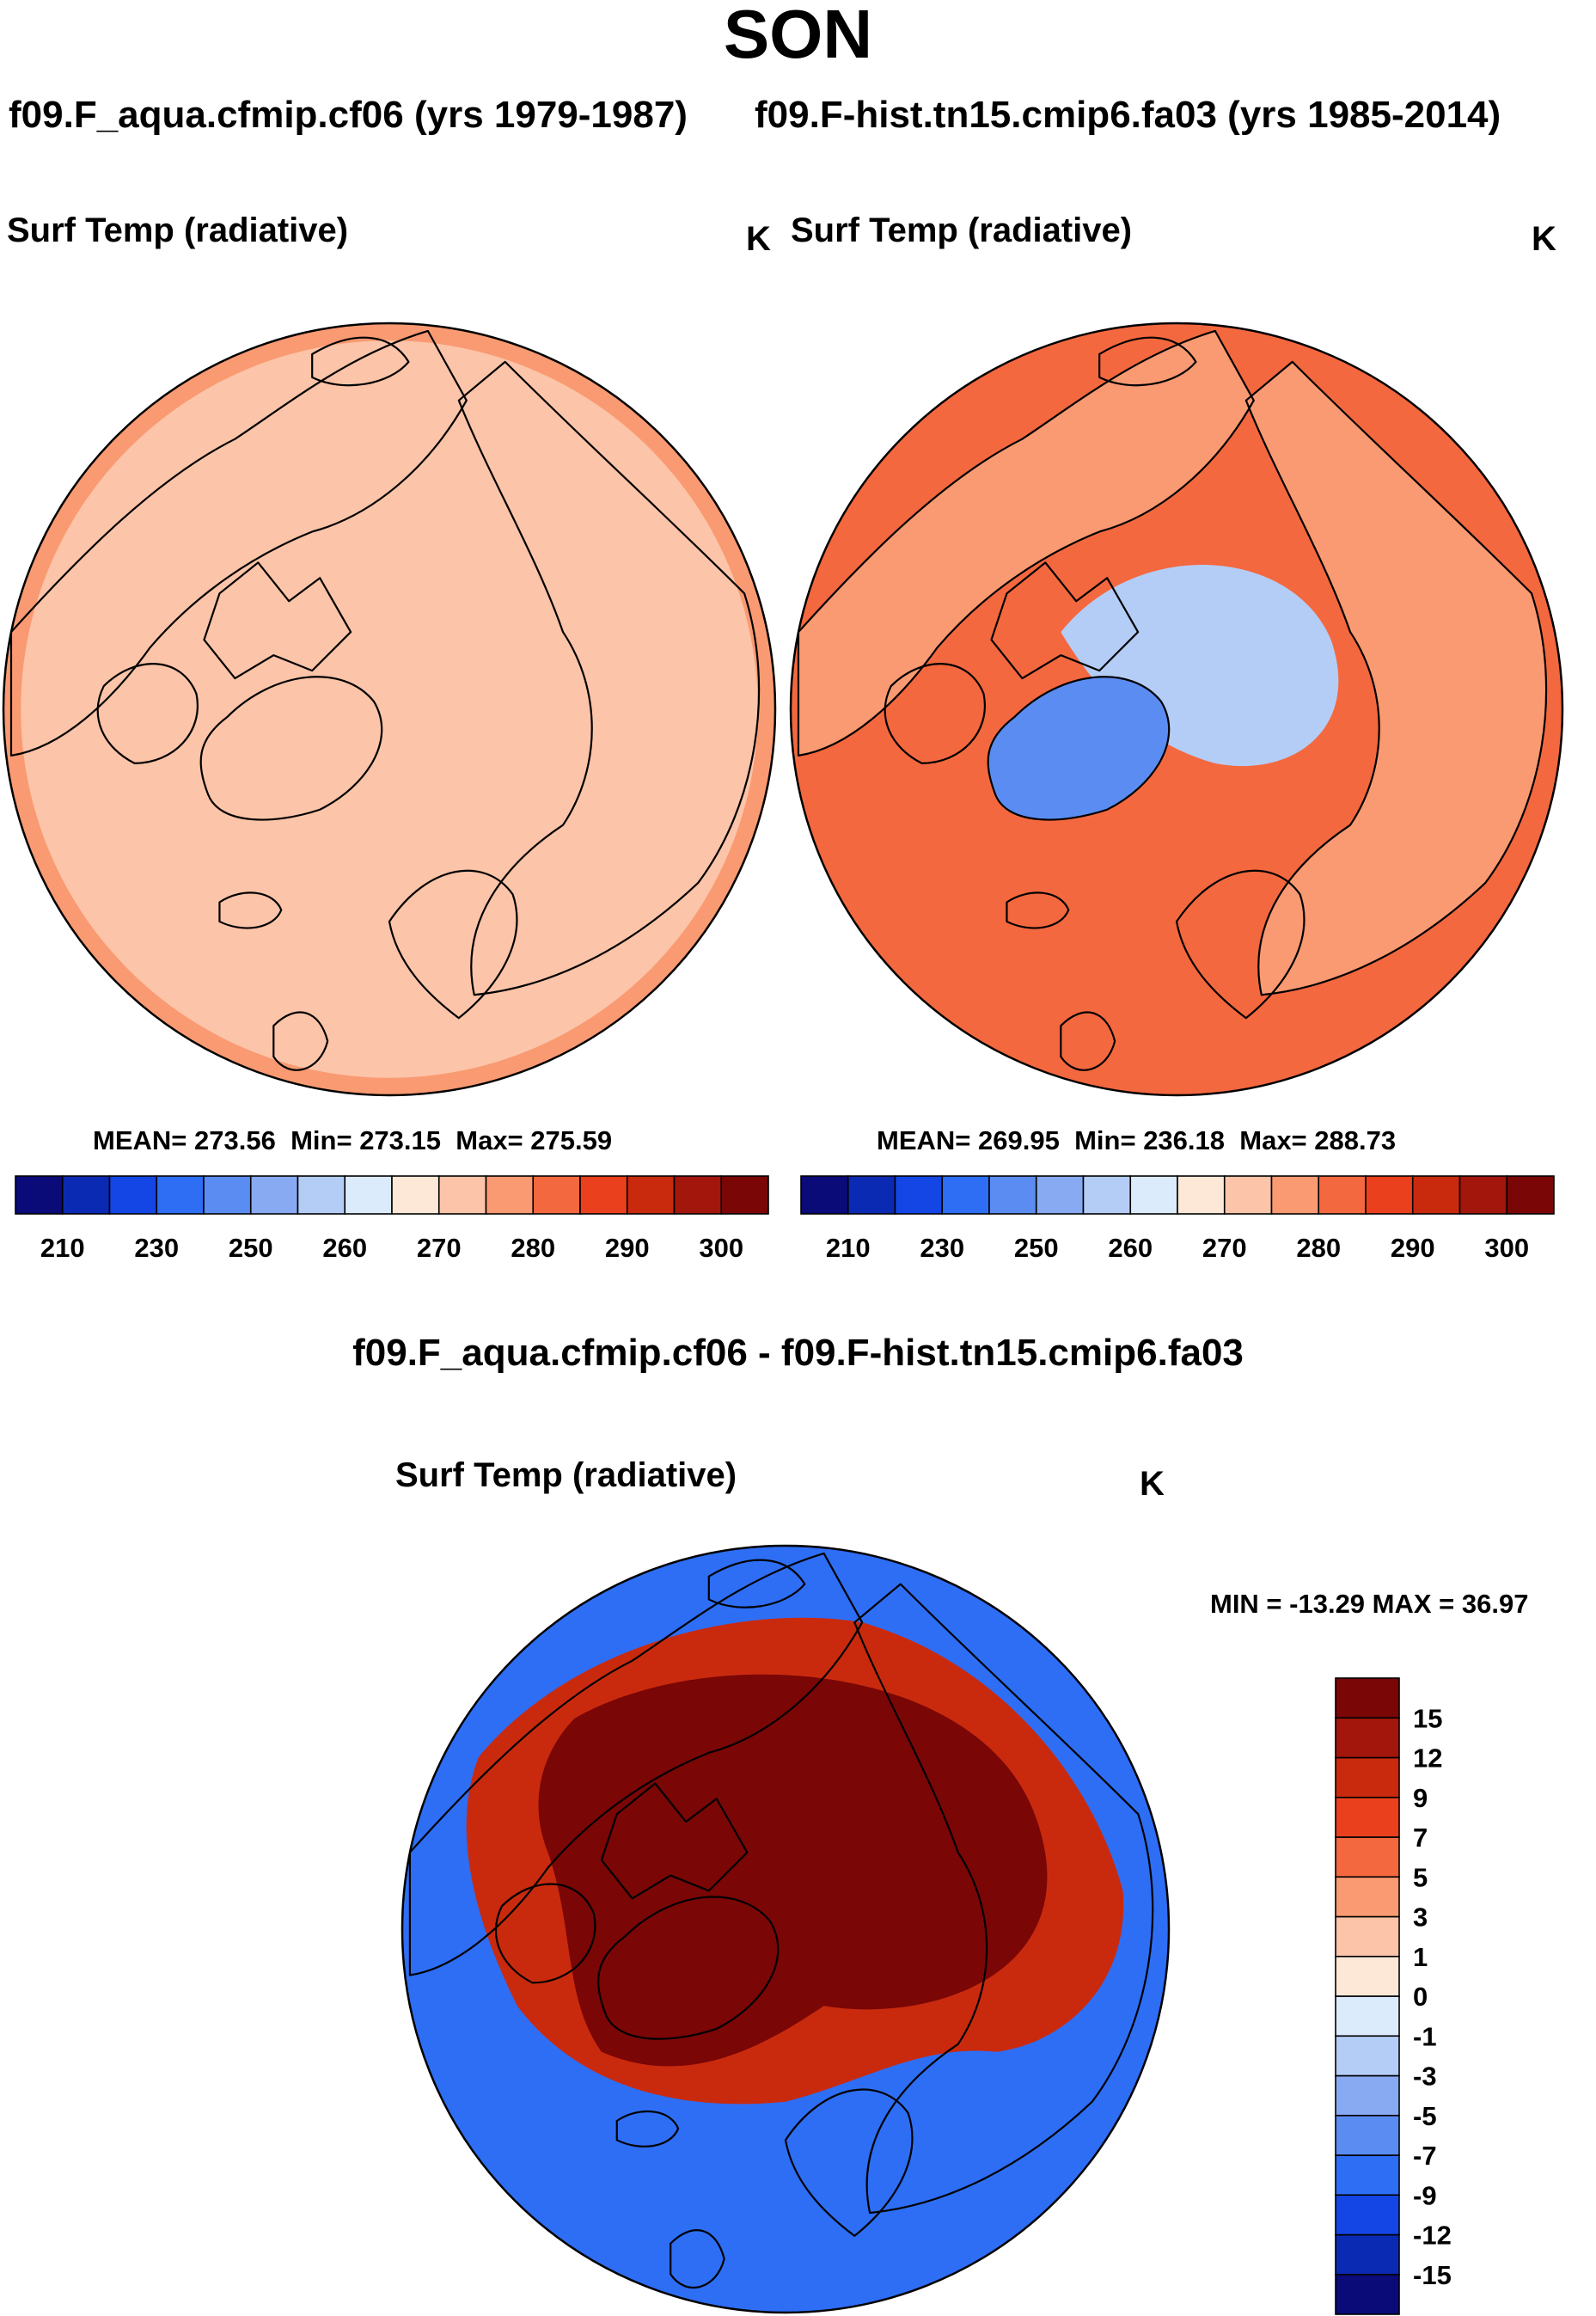  I want to click on right-variable-label: Surf Temp (radiative), so click(962, 230).